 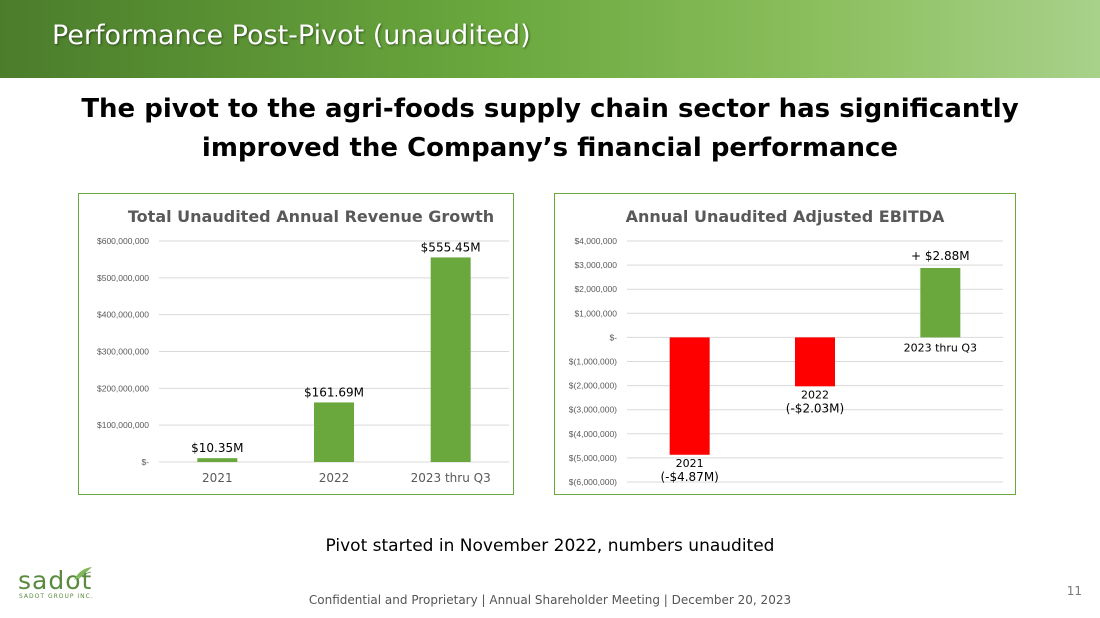 What do you see at coordinates (593, 386) in the screenshot?
I see `y-tick-label: $(2,000,000)` at bounding box center [593, 386].